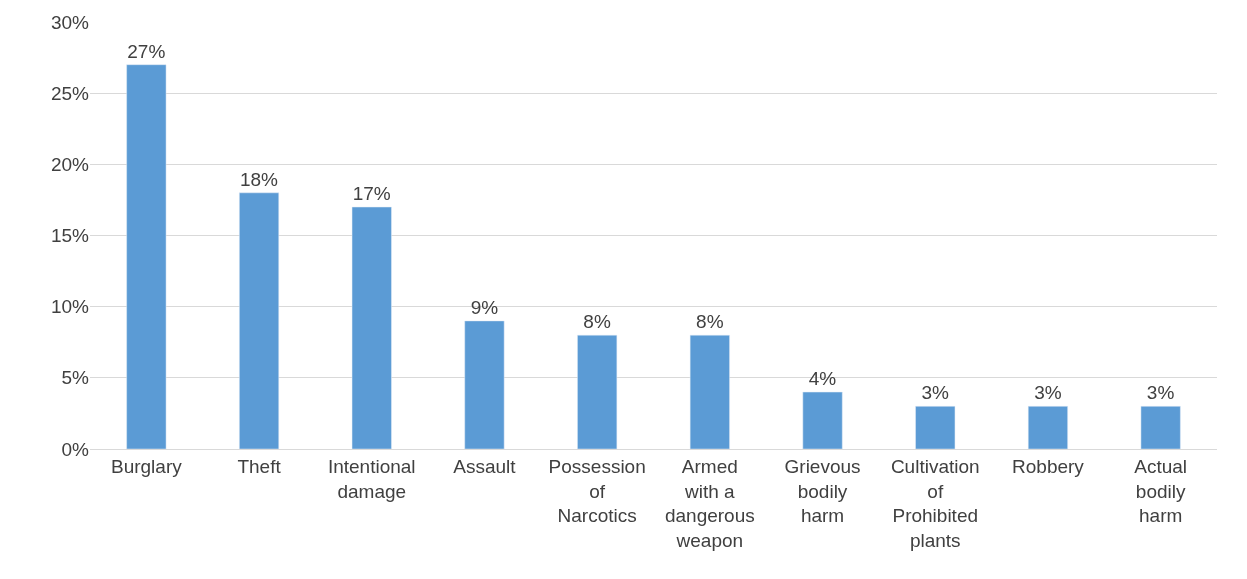  What do you see at coordinates (935, 503) in the screenshot?
I see `x-tick-label: Cultivation of Prohibited plants` at bounding box center [935, 503].